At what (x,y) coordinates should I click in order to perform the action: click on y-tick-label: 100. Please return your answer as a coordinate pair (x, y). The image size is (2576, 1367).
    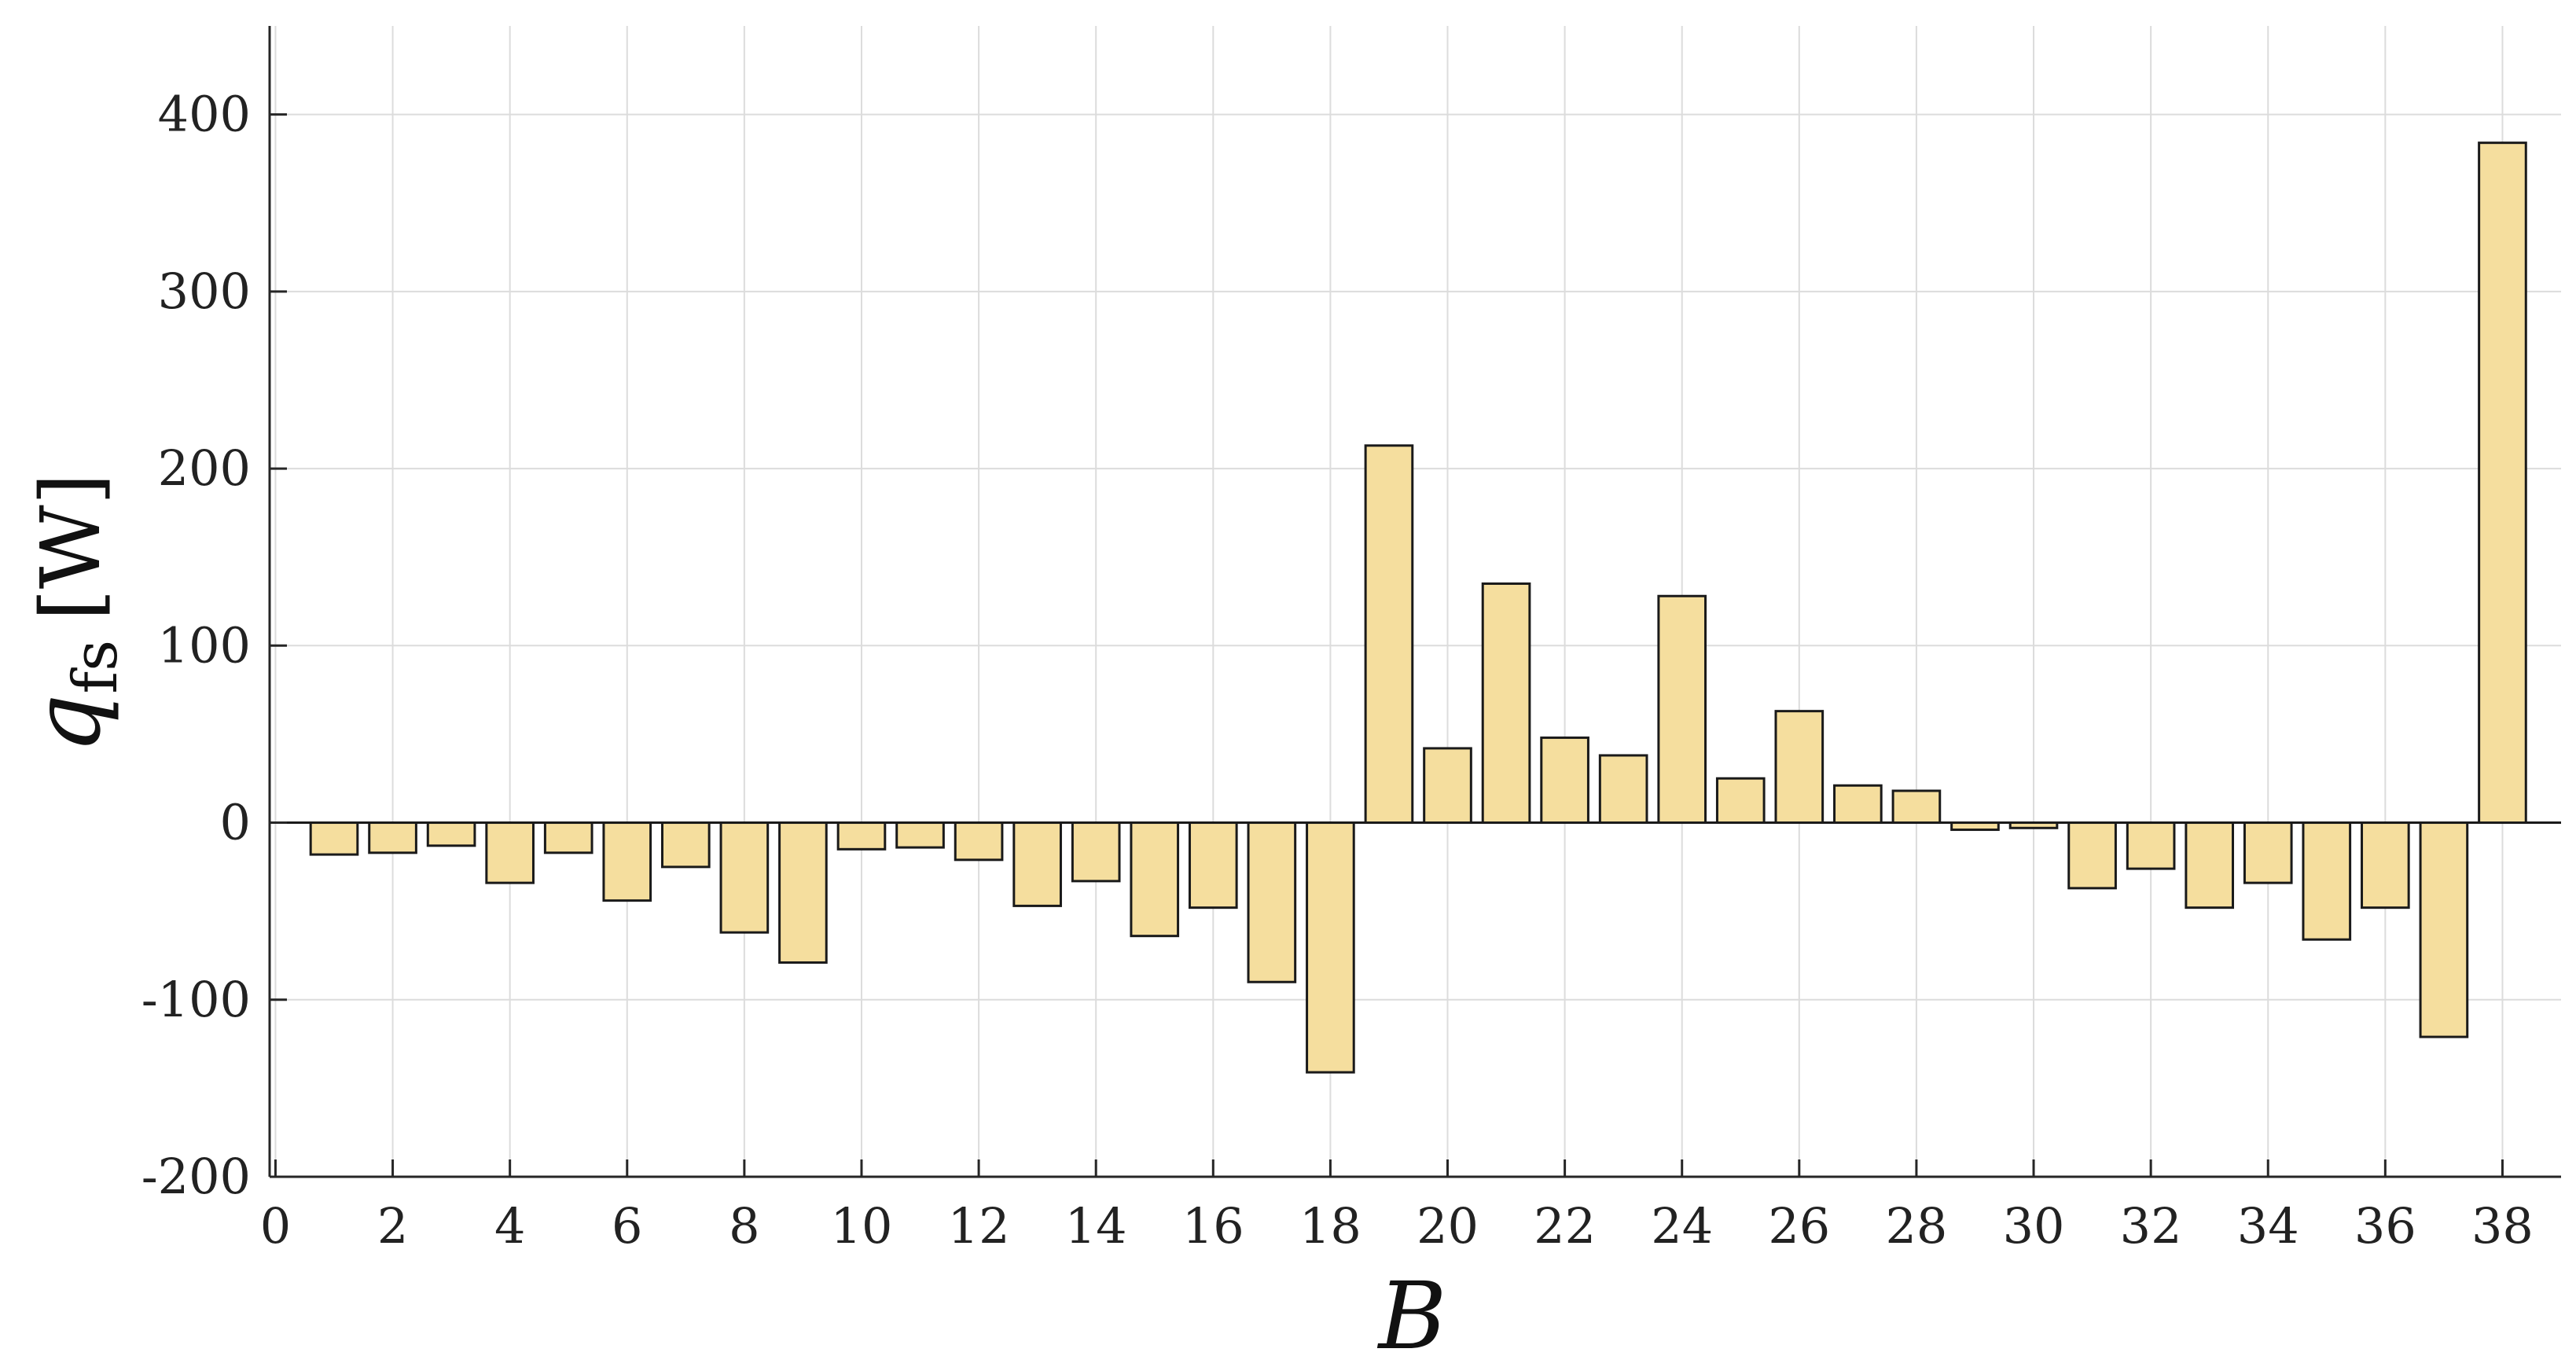
    Looking at the image, I should click on (204, 645).